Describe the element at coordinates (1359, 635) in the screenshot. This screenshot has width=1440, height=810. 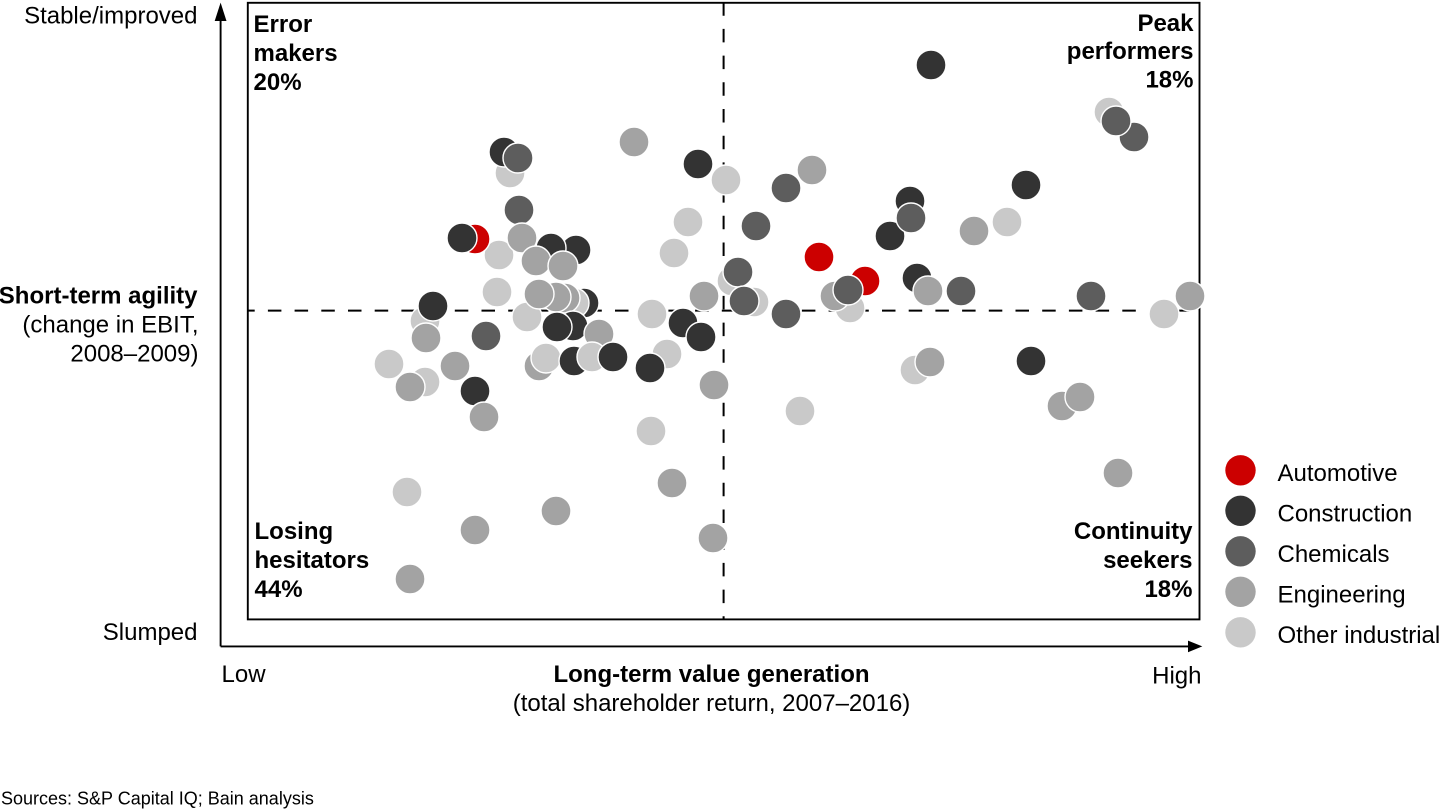
I see `svg-text: Other industrial` at that location.